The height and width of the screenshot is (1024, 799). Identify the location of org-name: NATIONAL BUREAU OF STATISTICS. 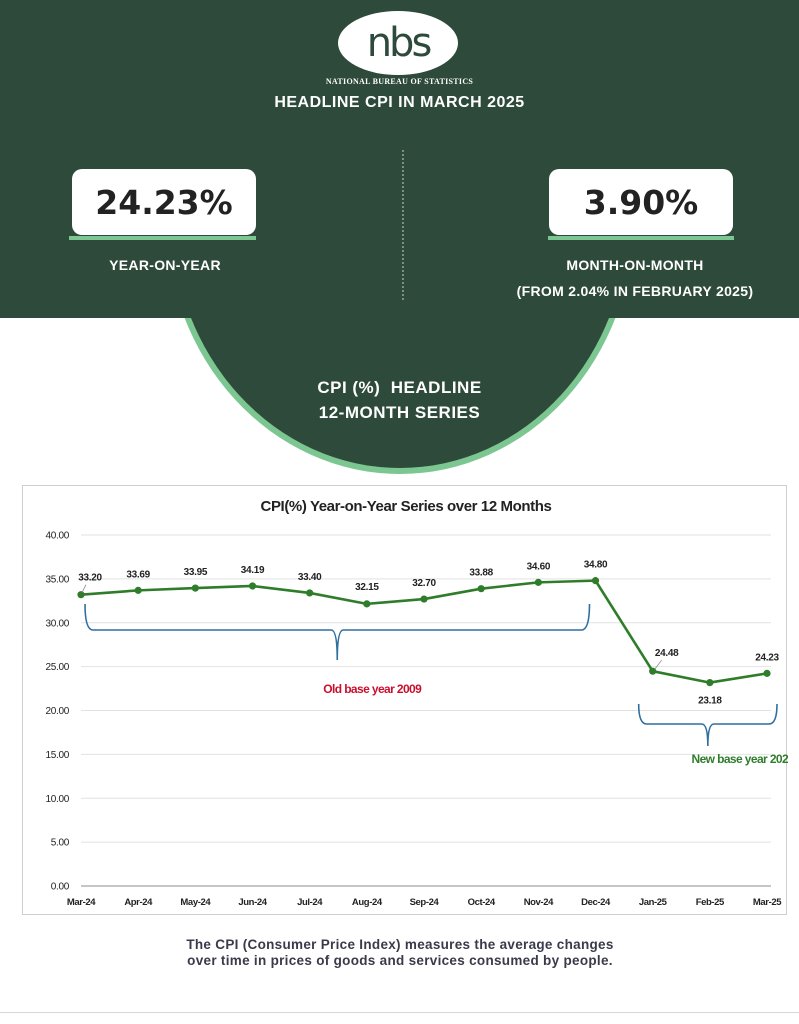
(399, 81).